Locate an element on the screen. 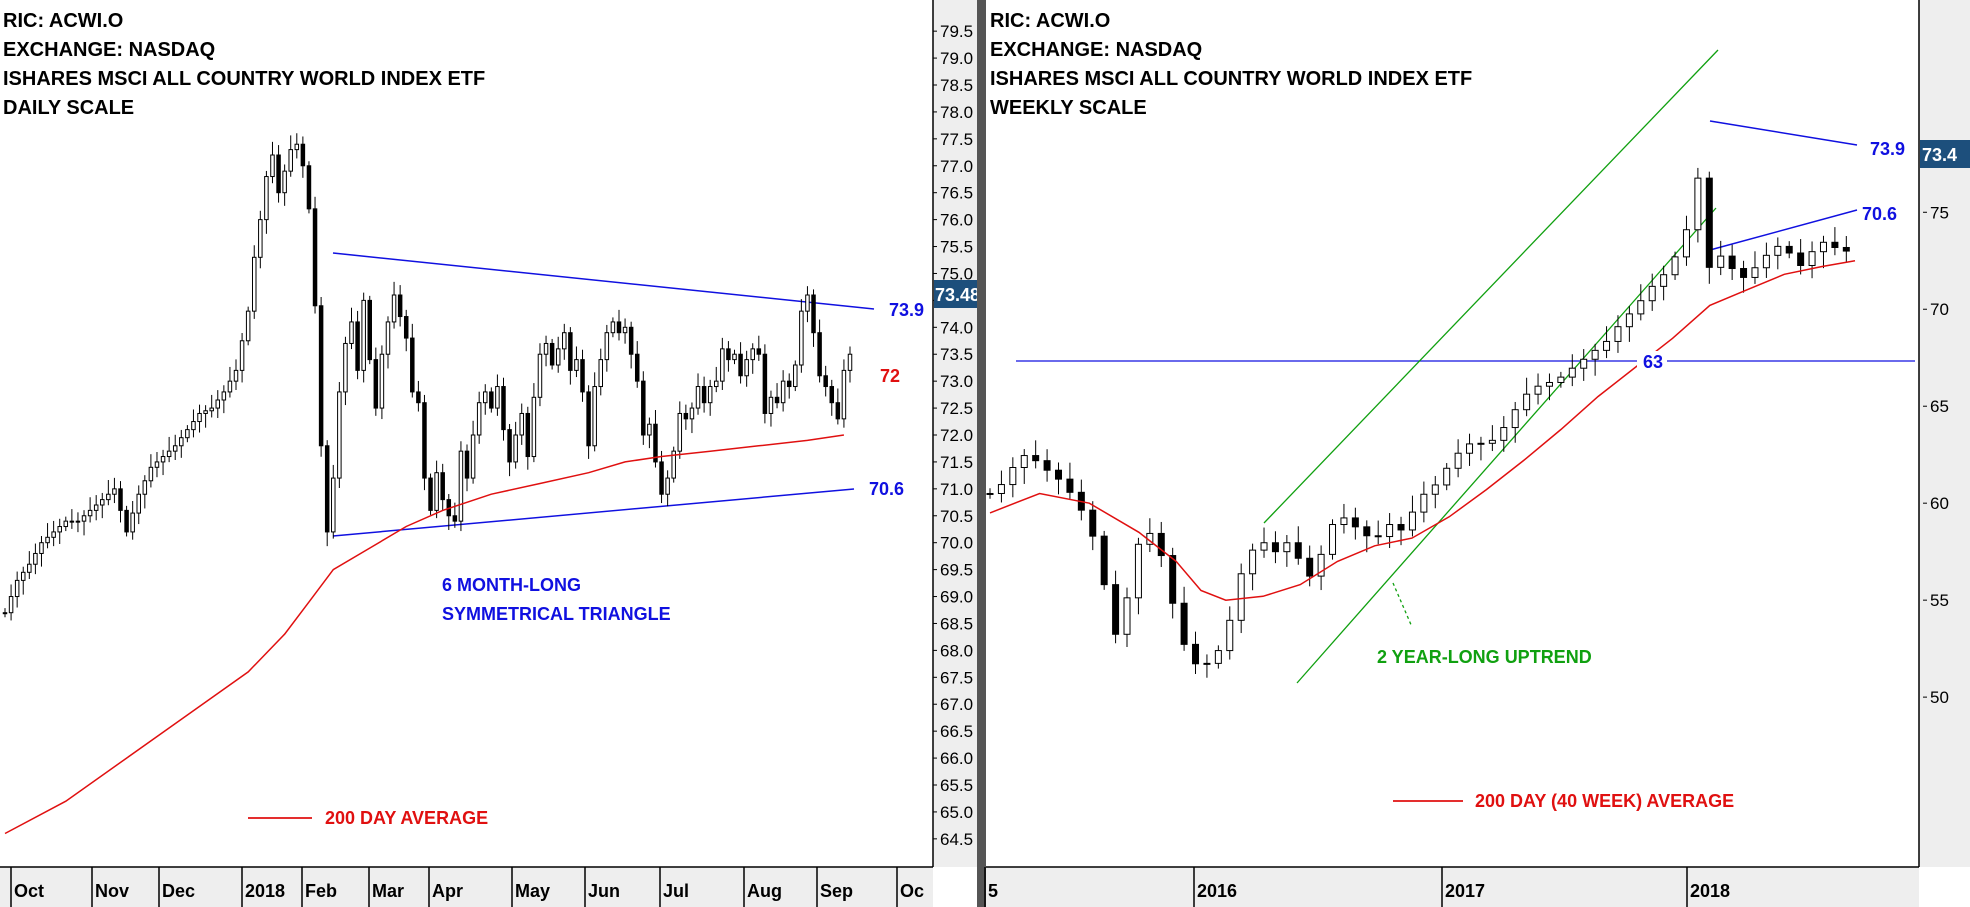  weekly-uptrend-pointer is located at coordinates (1402, 605).